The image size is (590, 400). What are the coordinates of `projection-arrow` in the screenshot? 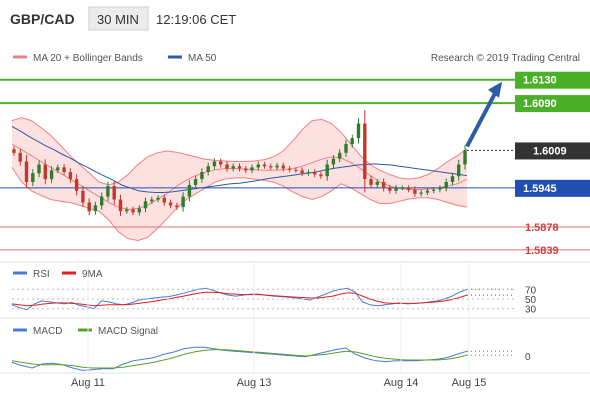 It's located at (483, 114).